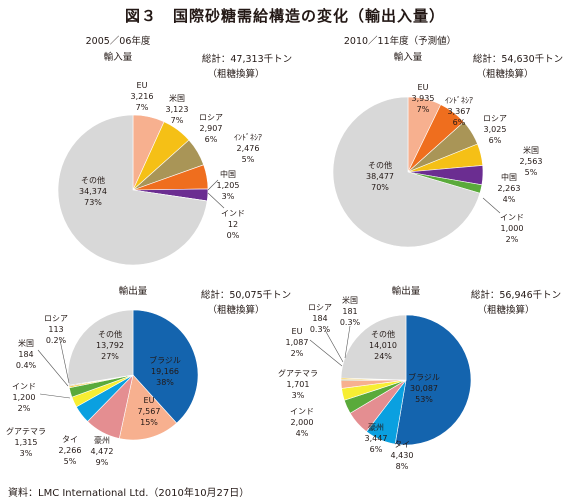  I want to click on slice-value: 2,263, so click(509, 188).